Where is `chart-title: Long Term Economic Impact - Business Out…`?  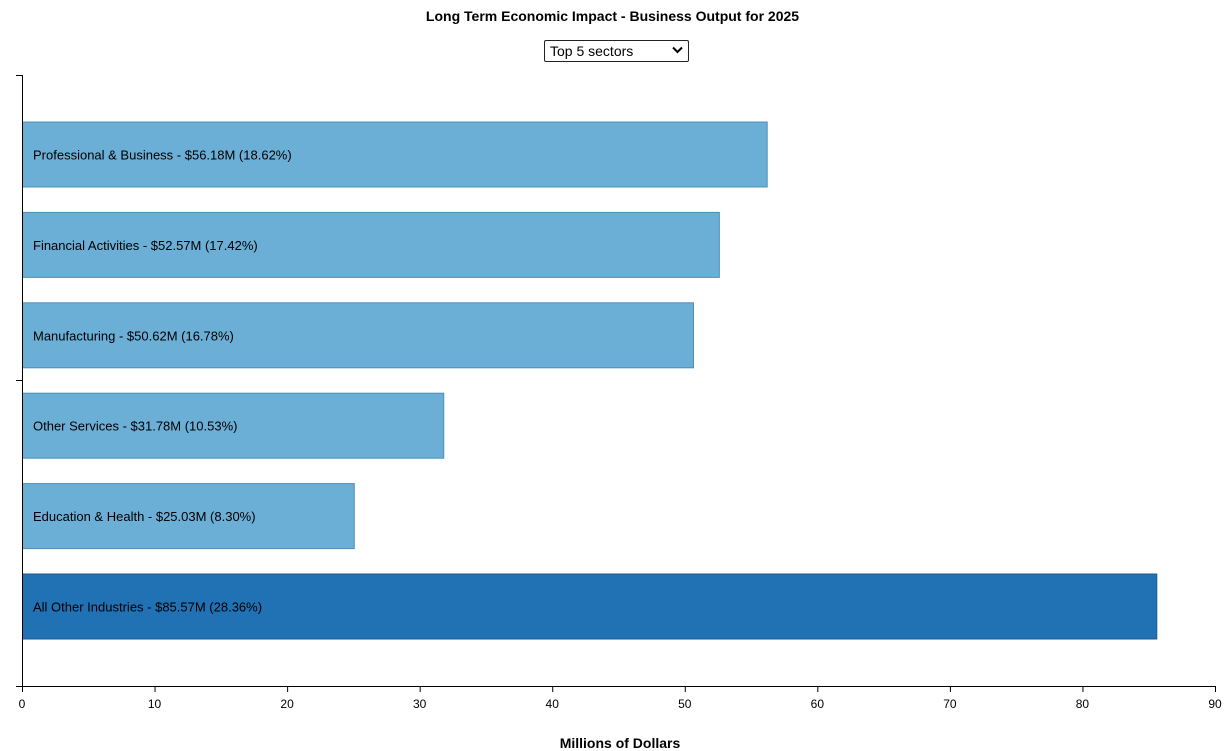 chart-title: Long Term Economic Impact - Business Out… is located at coordinates (612, 16).